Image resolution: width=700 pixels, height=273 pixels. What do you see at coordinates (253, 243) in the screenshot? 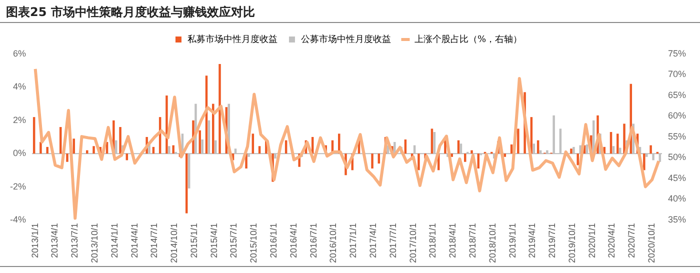
I see `x-tick-label: 2015/10/1` at bounding box center [253, 243].